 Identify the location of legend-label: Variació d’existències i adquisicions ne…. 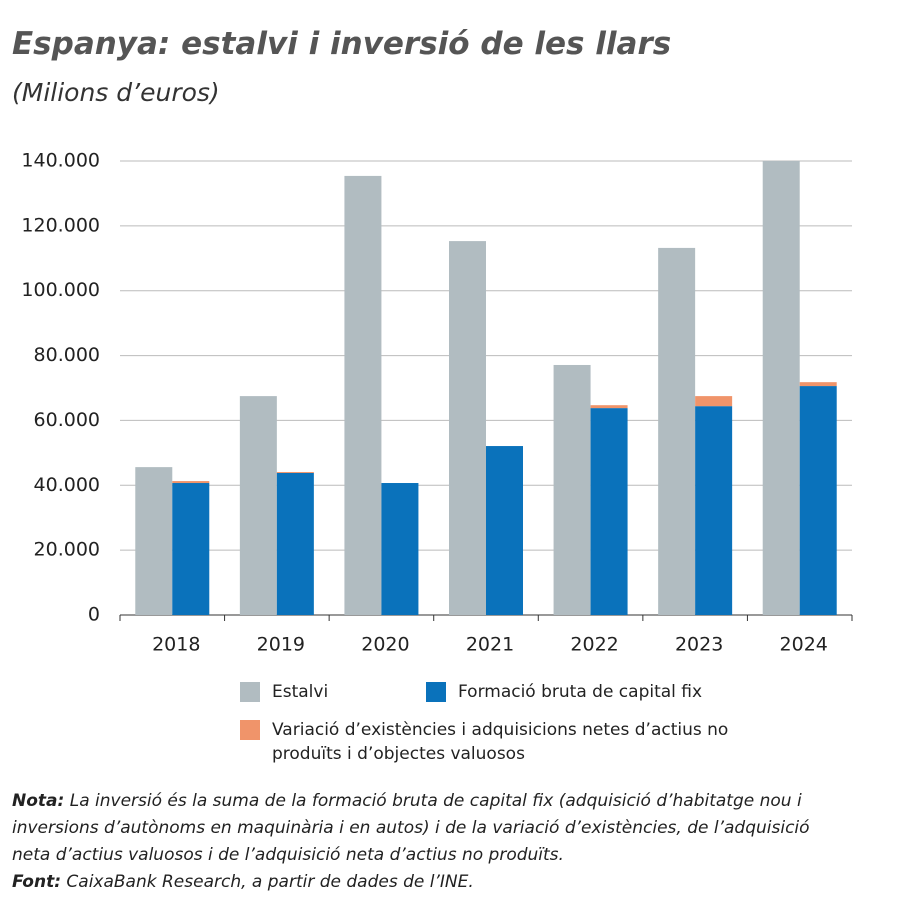
(500, 742).